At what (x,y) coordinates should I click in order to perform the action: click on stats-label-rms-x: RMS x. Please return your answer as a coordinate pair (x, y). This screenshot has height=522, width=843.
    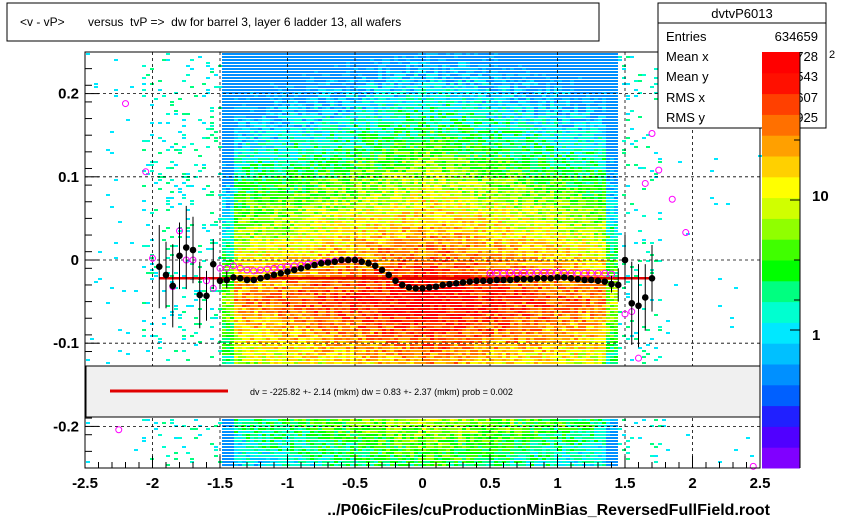
    Looking at the image, I should click on (686, 97).